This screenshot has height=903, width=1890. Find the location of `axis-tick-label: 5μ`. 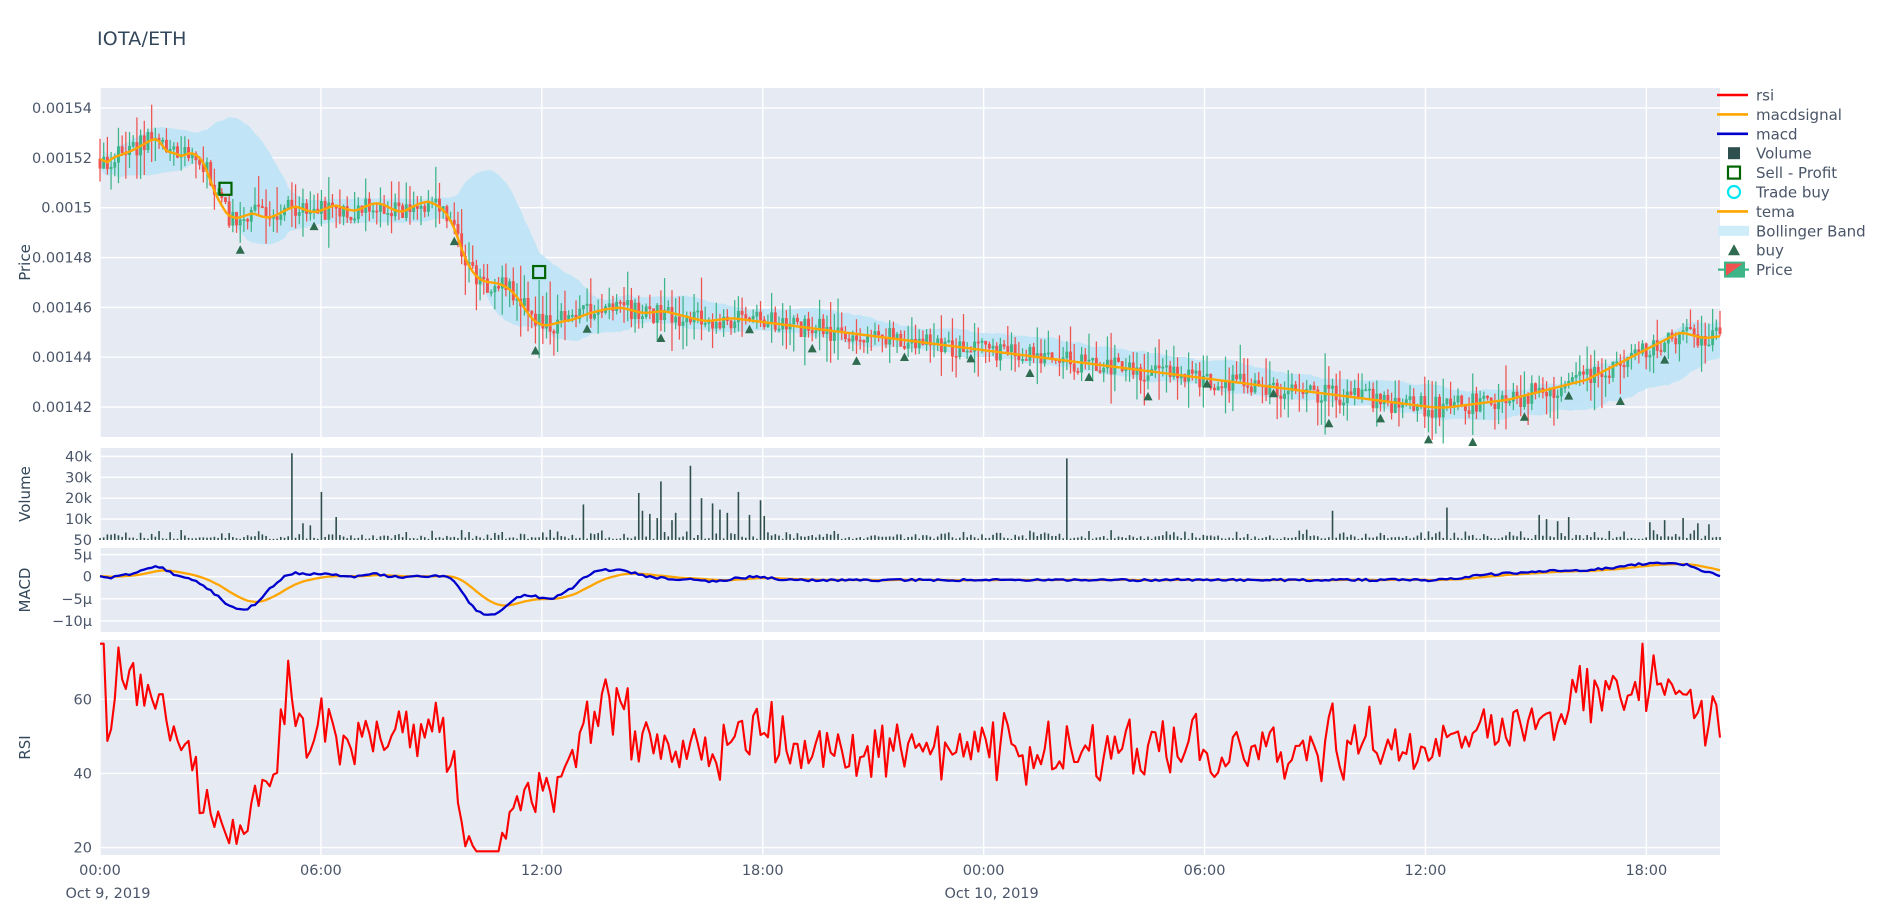

axis-tick-label: 5μ is located at coordinates (83, 556).